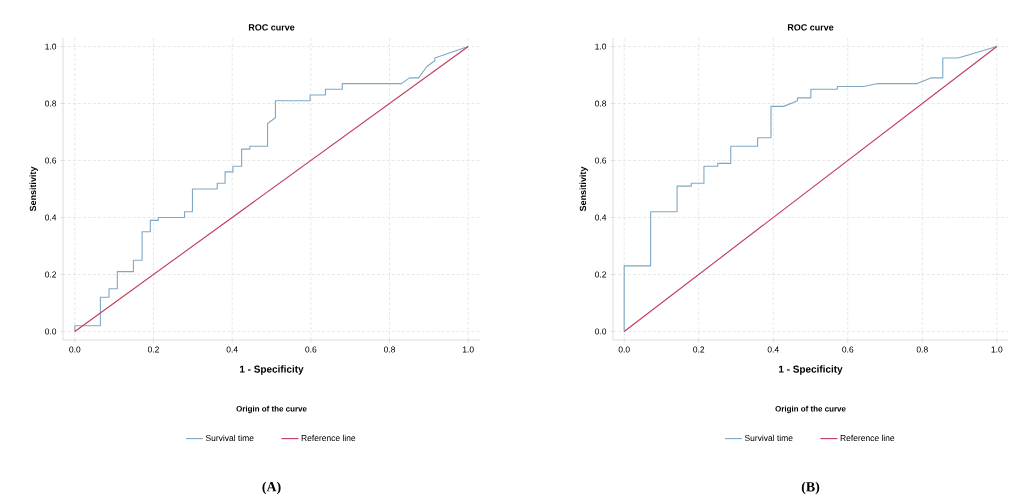 The image size is (1025, 498). Describe the element at coordinates (271, 488) in the screenshot. I see `text: (A)` at that location.